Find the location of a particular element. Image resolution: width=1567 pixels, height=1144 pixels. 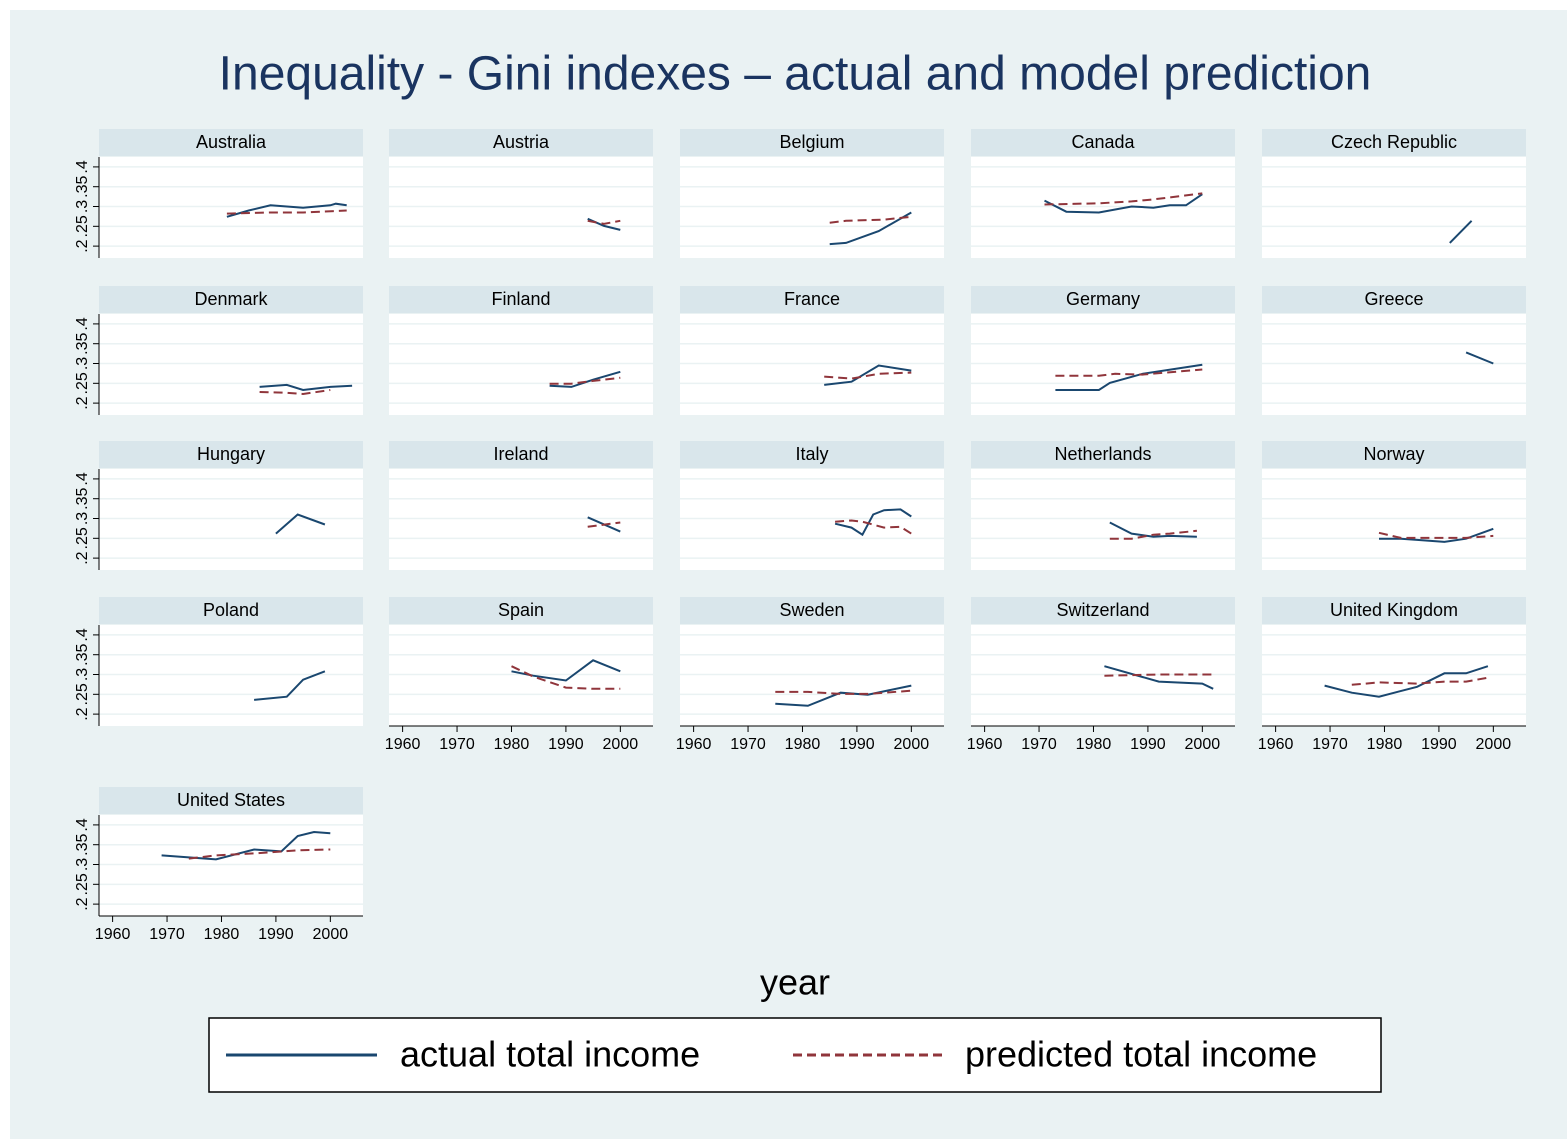

panel-title: Denmark is located at coordinates (231, 299).